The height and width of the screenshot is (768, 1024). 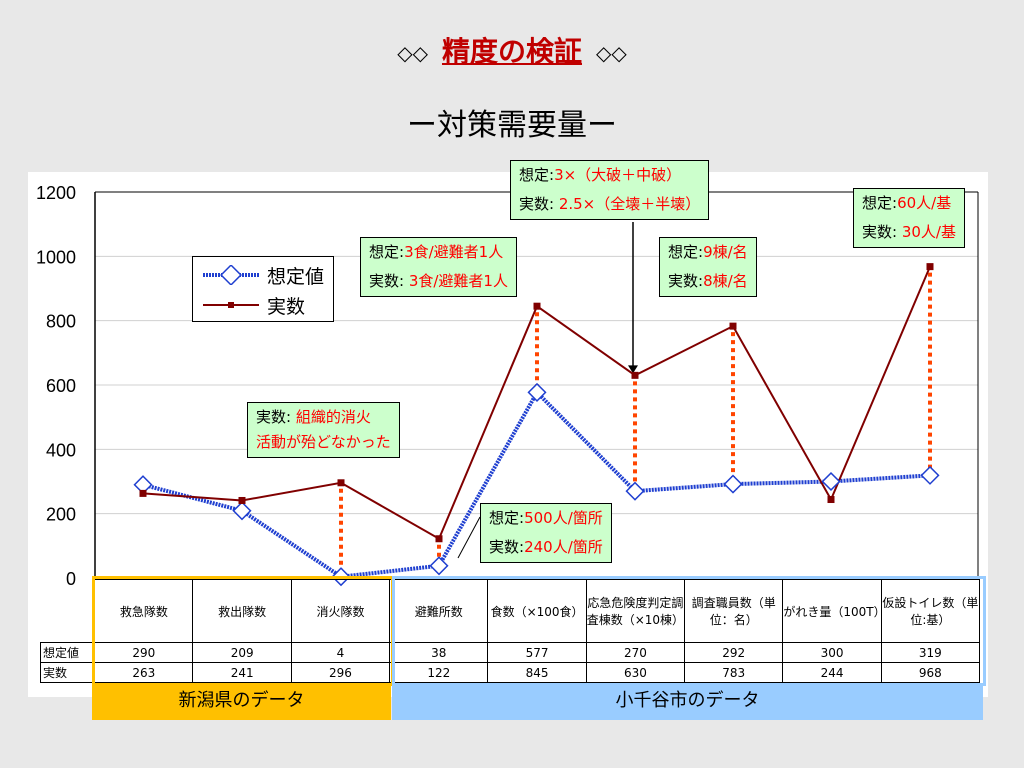 What do you see at coordinates (725, 252) in the screenshot?
I see `callout-value: 9棟/名` at bounding box center [725, 252].